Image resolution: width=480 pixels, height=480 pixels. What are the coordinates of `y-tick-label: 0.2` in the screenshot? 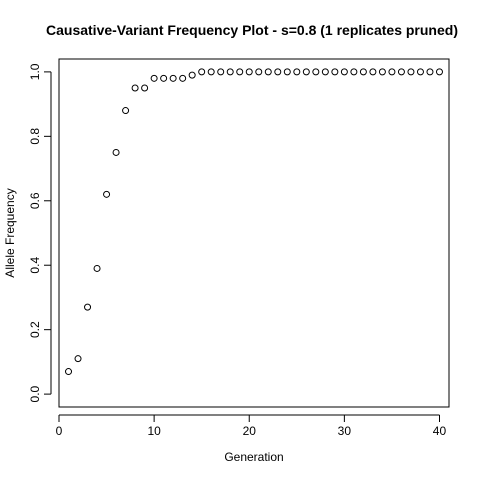 It's located at (35, 329).